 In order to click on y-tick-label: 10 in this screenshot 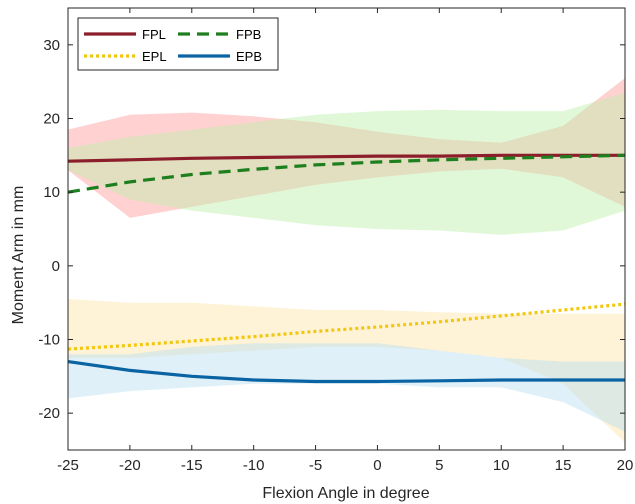, I will do `click(51, 192)`.